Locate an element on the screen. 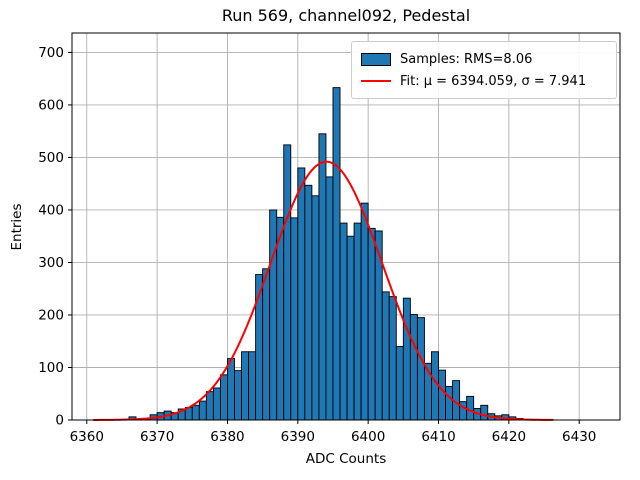  svg-text: 6410 is located at coordinates (438, 437).